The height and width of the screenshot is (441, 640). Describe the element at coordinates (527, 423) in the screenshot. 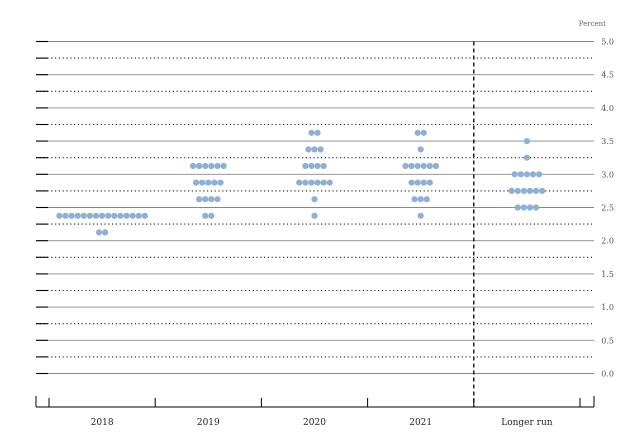

I see `category-label: Longer run` at that location.